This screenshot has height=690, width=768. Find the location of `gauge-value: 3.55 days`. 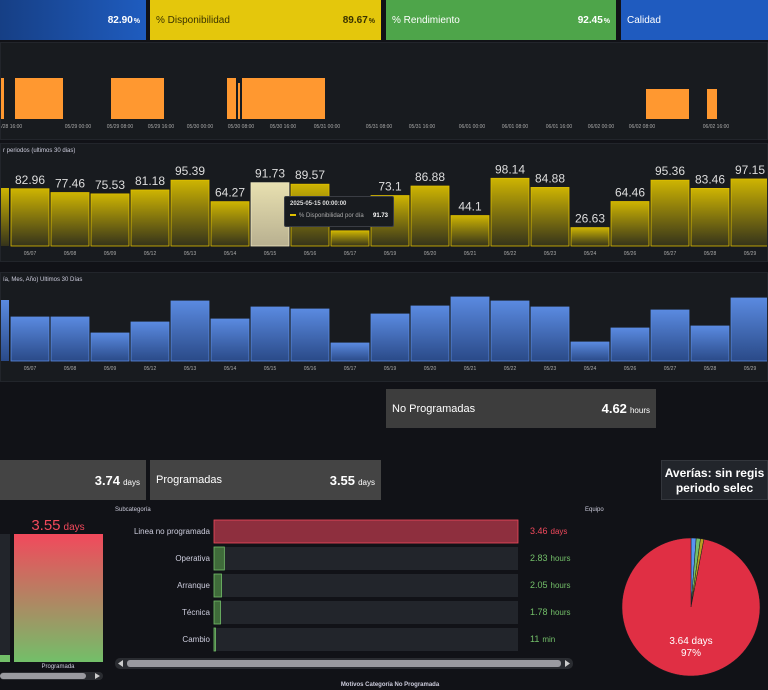

gauge-value: 3.55 days is located at coordinates (57, 525).